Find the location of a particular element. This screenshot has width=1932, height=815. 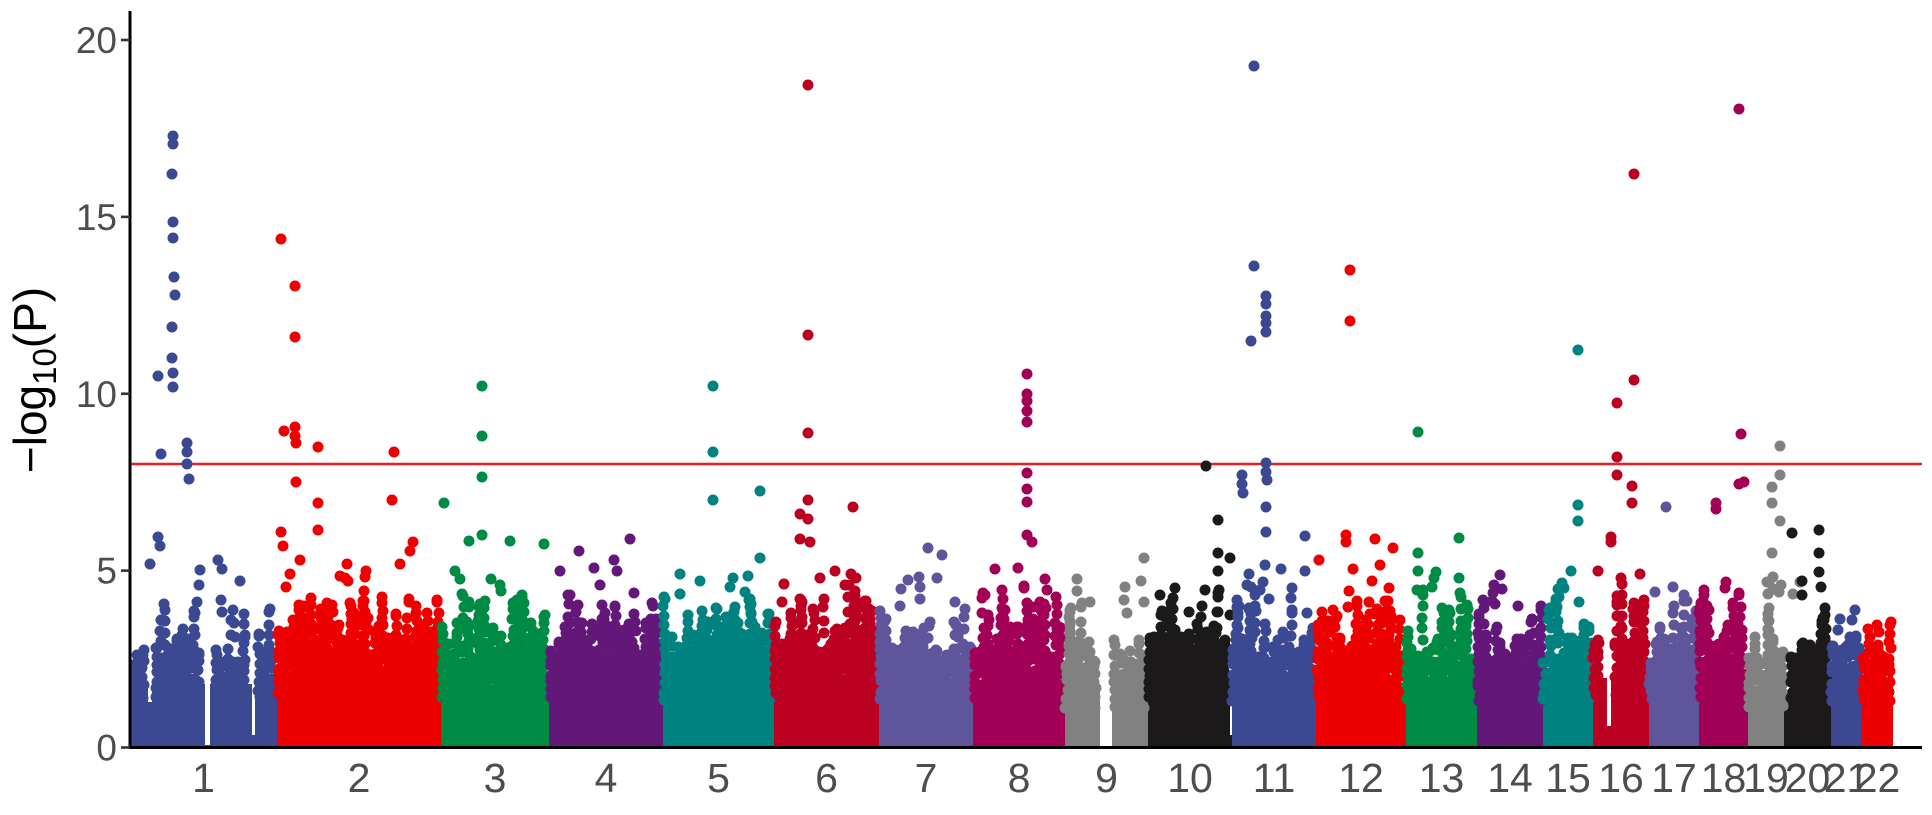

svg-text: 19 is located at coordinates (1766, 778).